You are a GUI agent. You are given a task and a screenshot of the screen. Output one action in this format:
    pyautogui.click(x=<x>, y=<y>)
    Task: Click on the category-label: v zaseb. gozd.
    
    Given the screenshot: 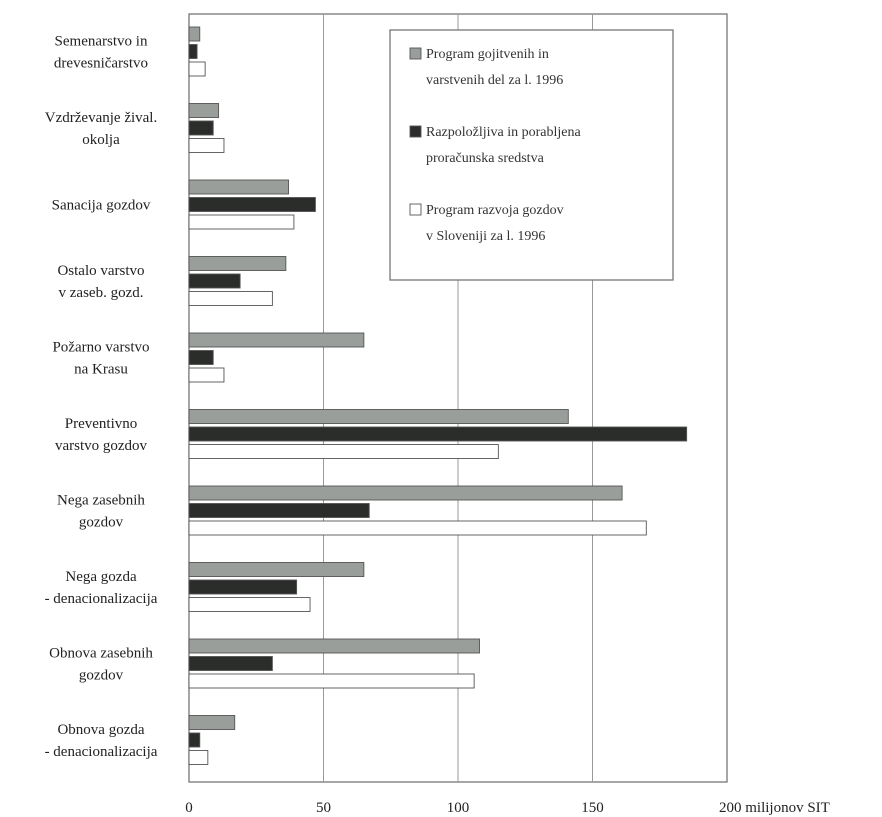 What is the action you would take?
    pyautogui.click(x=101, y=293)
    